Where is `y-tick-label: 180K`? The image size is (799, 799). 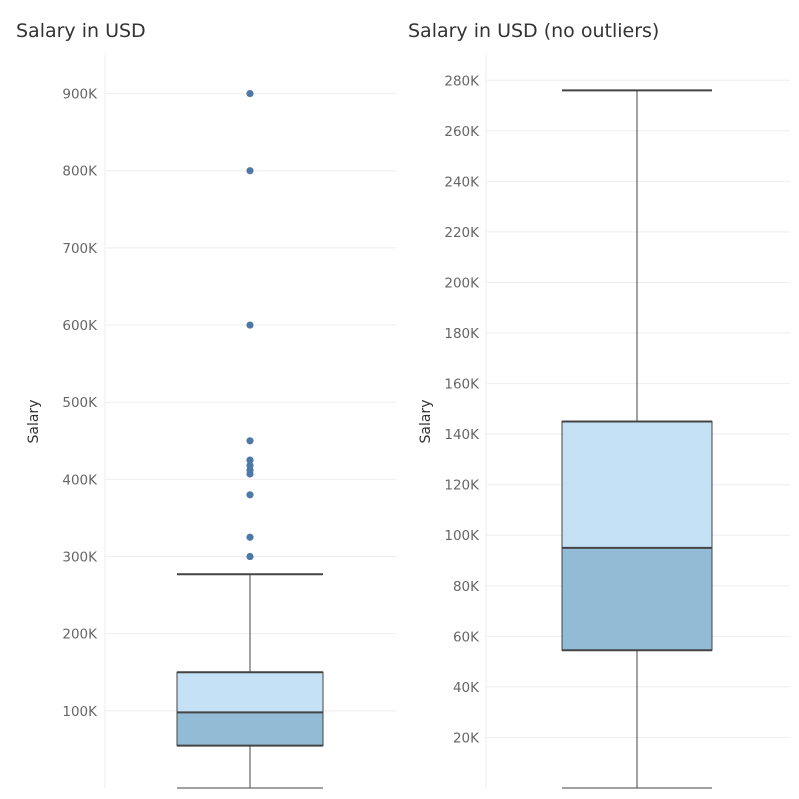 y-tick-label: 180K is located at coordinates (462, 334).